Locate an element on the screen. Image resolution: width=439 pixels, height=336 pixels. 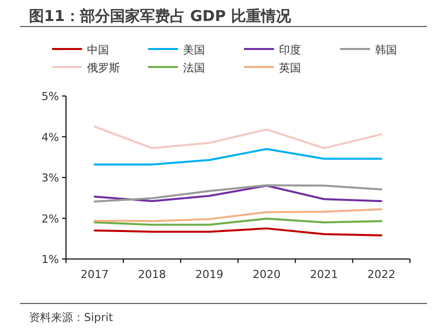
x-tick-label: 2017 is located at coordinates (94, 274).